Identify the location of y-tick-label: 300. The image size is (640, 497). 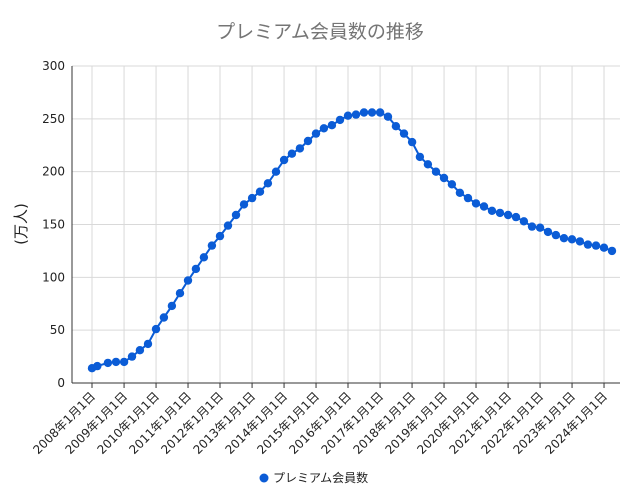
(53, 66).